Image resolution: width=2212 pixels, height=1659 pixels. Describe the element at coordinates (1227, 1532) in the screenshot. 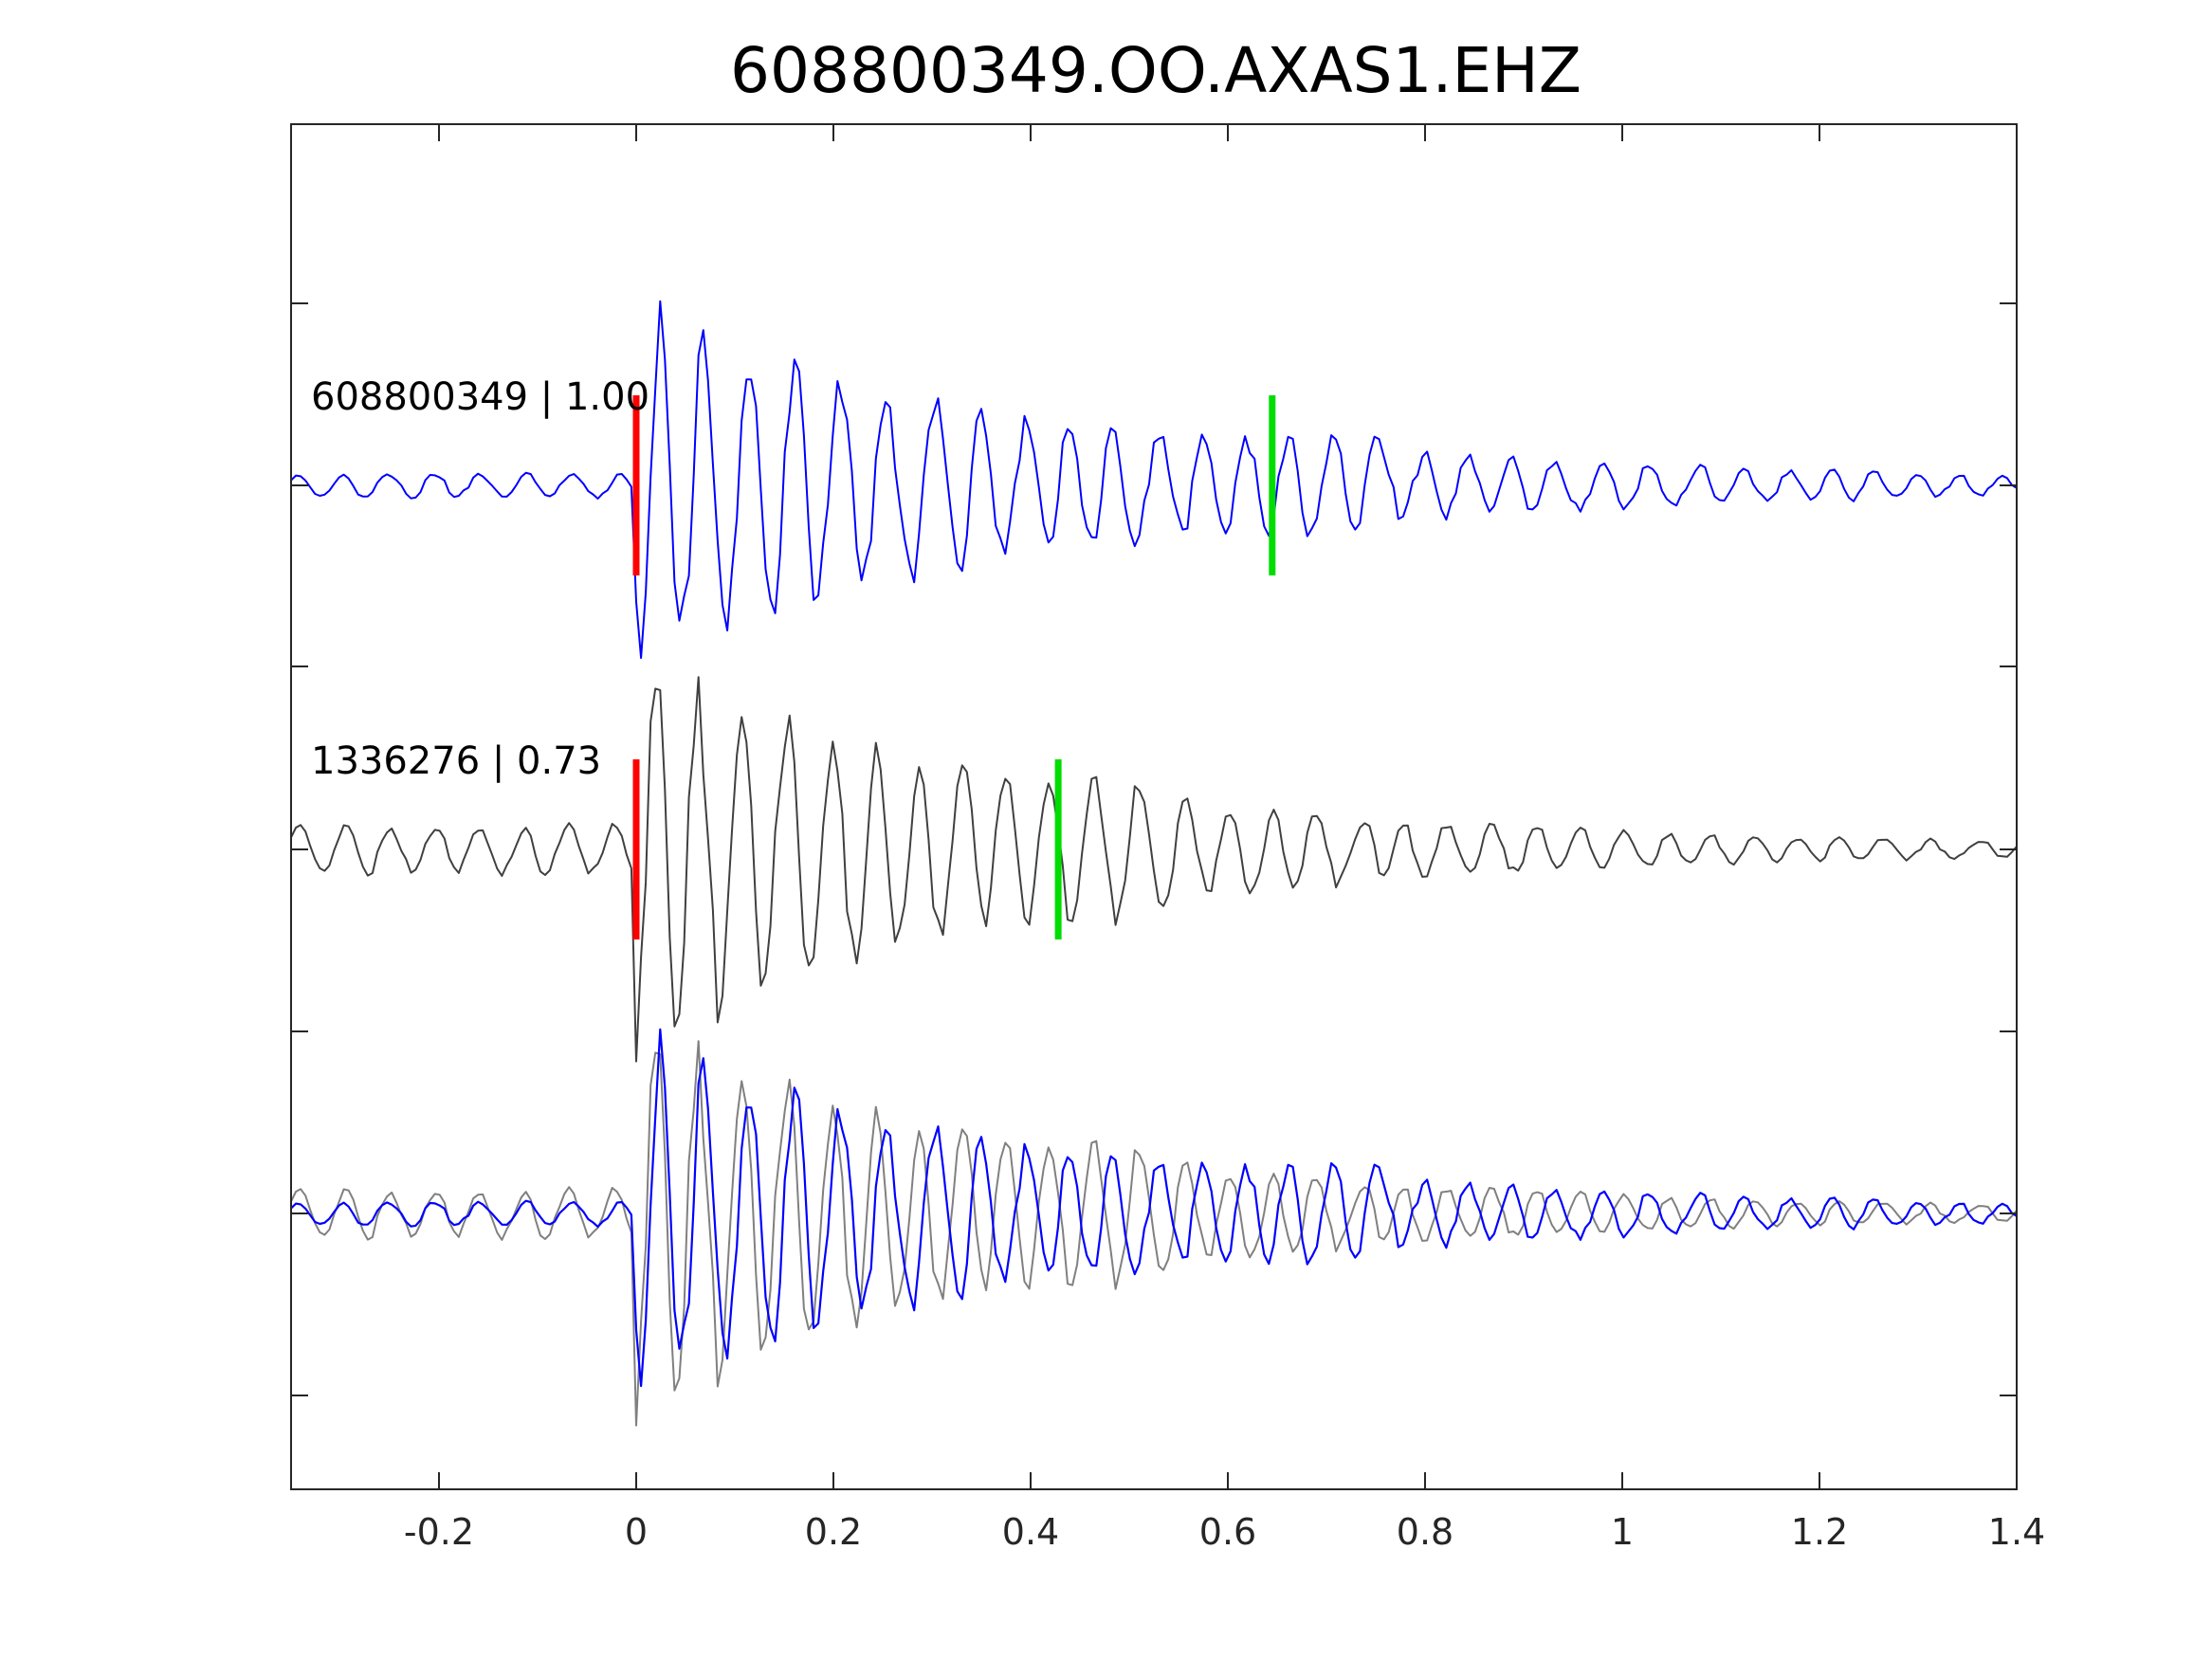

I see `x-tick-label: 0.6` at that location.